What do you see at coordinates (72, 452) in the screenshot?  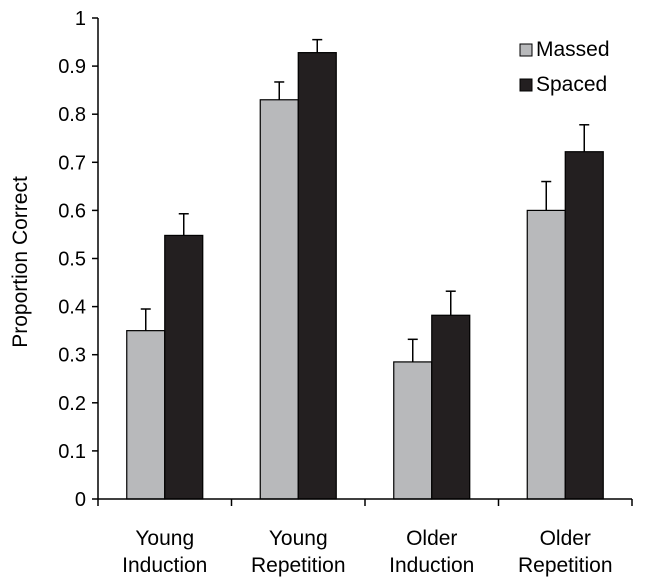 I see `y-tick-label: 0.1` at bounding box center [72, 452].